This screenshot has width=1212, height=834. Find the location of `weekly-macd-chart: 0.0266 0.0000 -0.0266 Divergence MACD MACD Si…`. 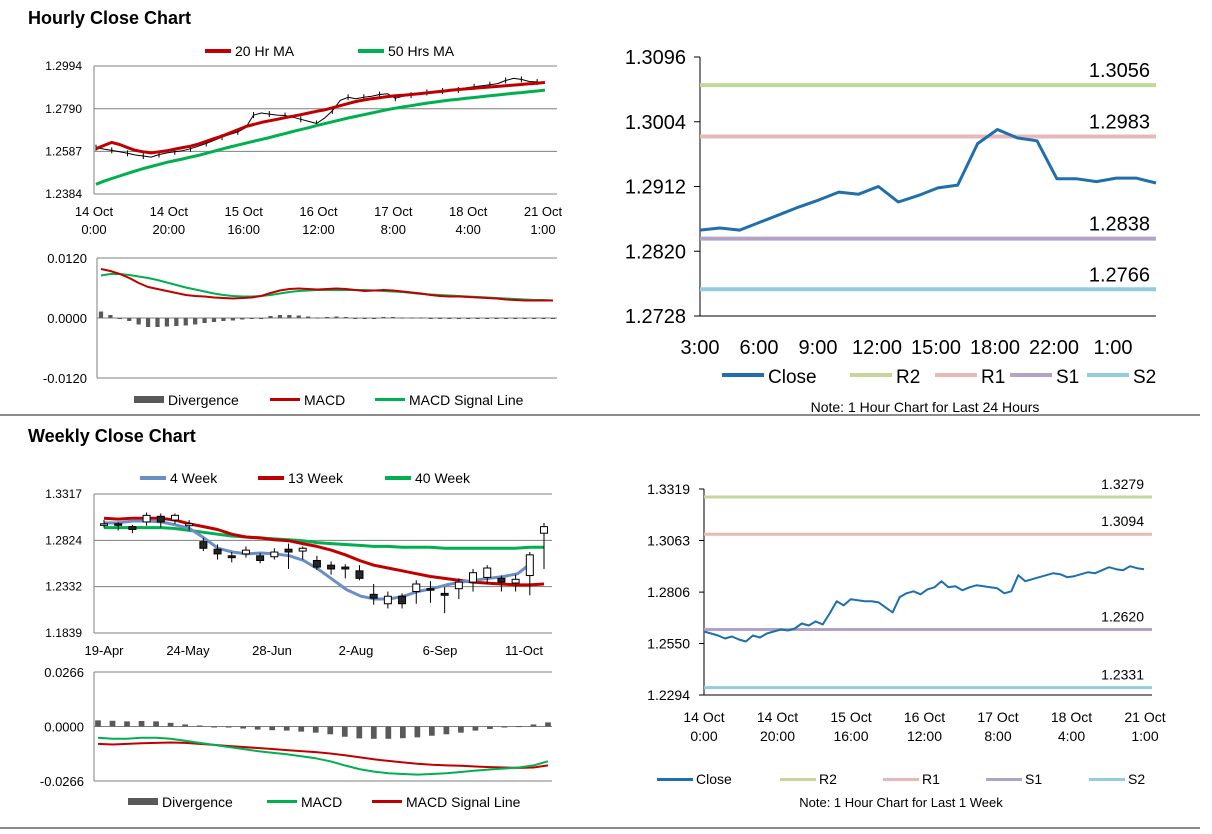

weekly-macd-chart: 0.0266 0.0000 -0.0266 Divergence MACD MACD Si… is located at coordinates (296, 737).